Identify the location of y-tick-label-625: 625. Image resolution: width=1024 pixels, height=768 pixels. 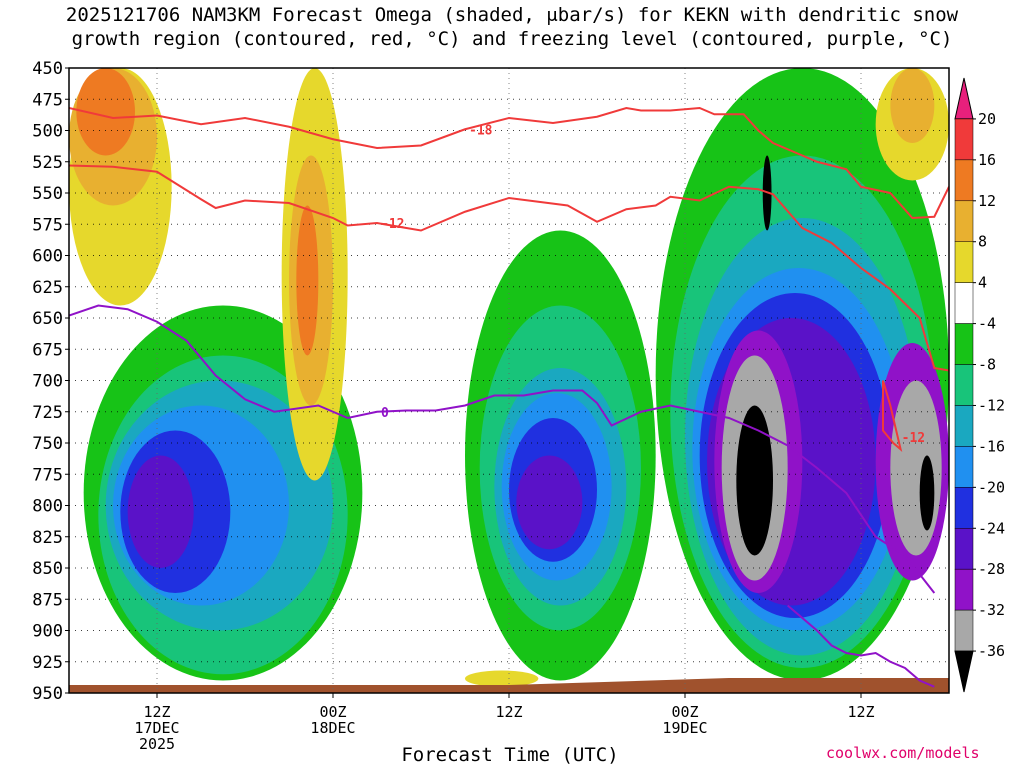
(47, 288).